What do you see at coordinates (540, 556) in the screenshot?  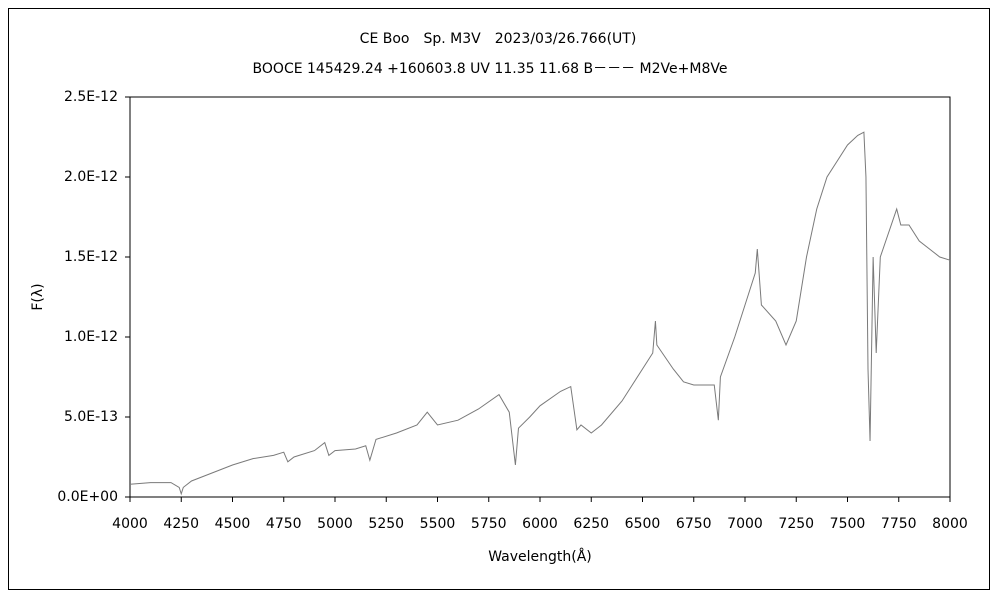 I see `x-axis-label: Wavelength(Å)` at bounding box center [540, 556].